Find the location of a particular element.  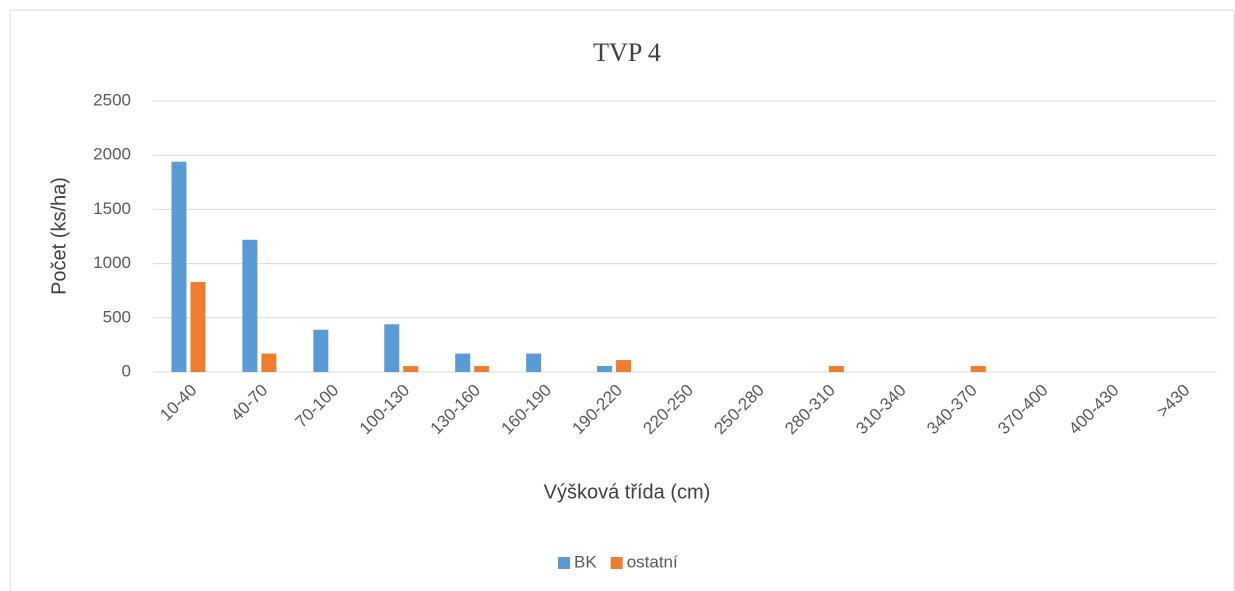

y-tick-label: 500 is located at coordinates (117, 316).